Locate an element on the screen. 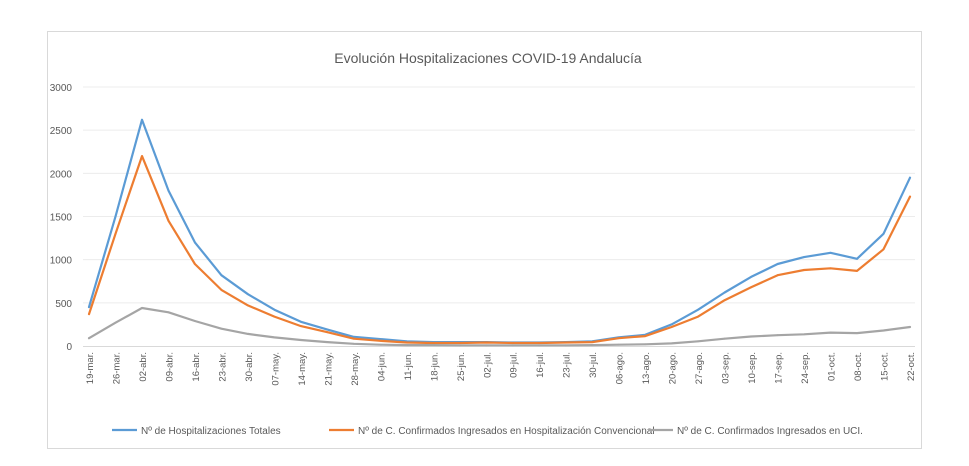  y-tick-label: 1500 is located at coordinates (61, 218).